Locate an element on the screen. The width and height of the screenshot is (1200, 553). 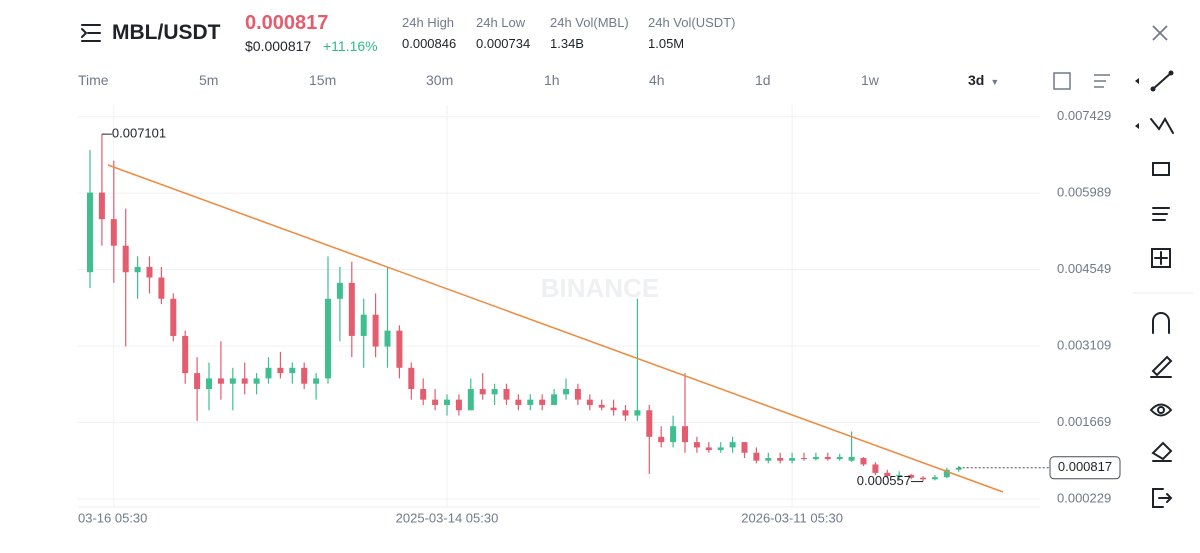
stat-label: 24h High is located at coordinates (428, 22).